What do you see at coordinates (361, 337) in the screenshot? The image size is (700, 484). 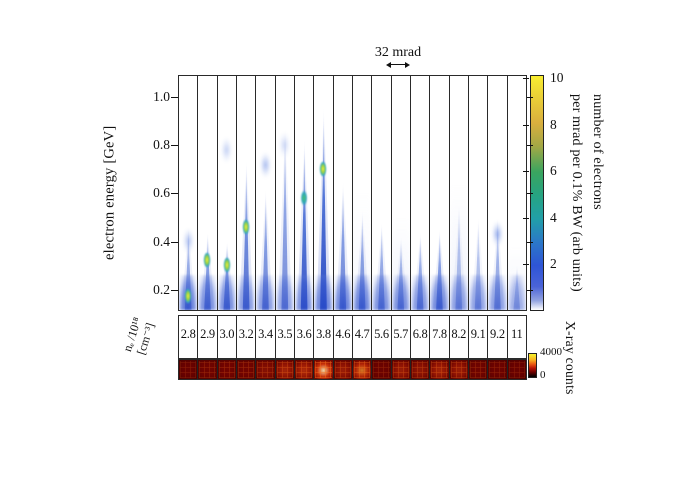 I see `density-label: 4.7` at bounding box center [361, 337].